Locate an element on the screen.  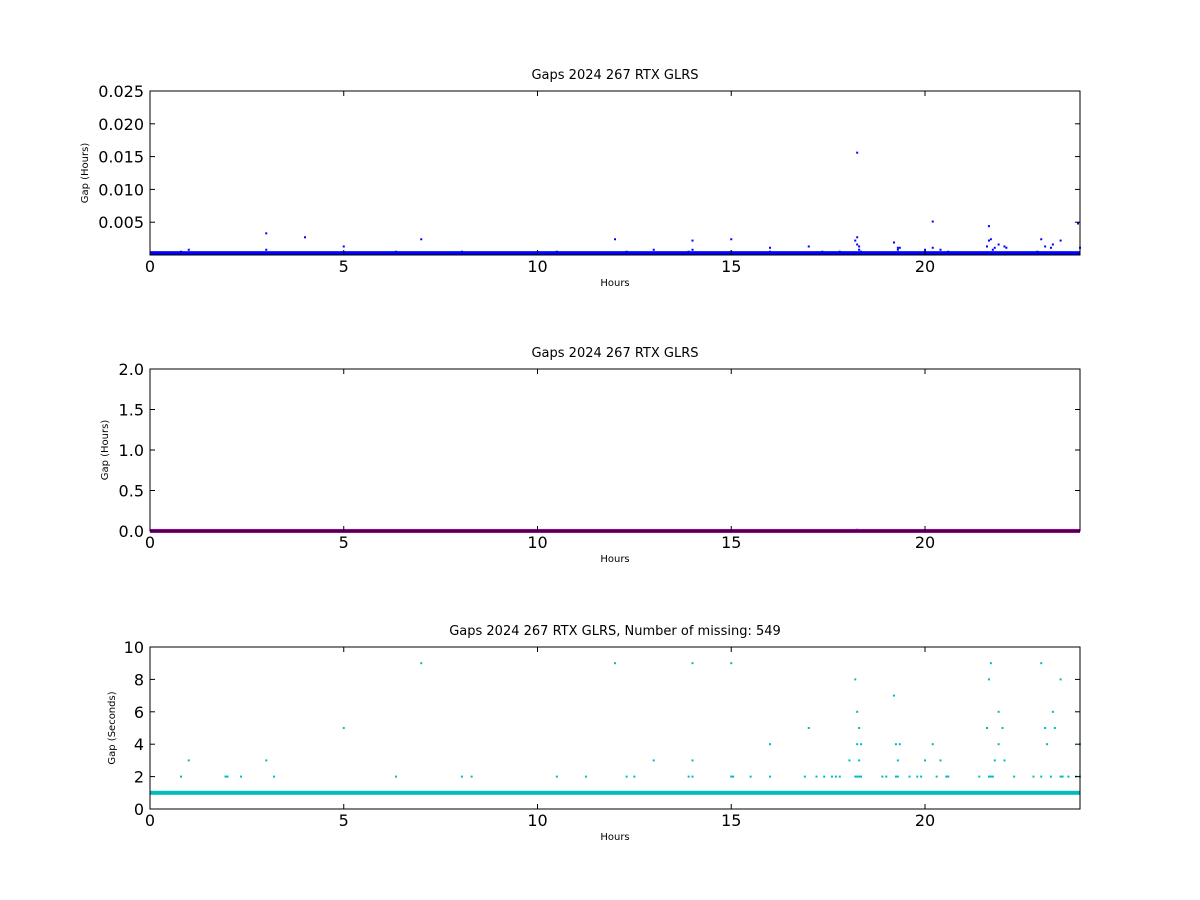
x-axis-label: Hours is located at coordinates (614, 283).